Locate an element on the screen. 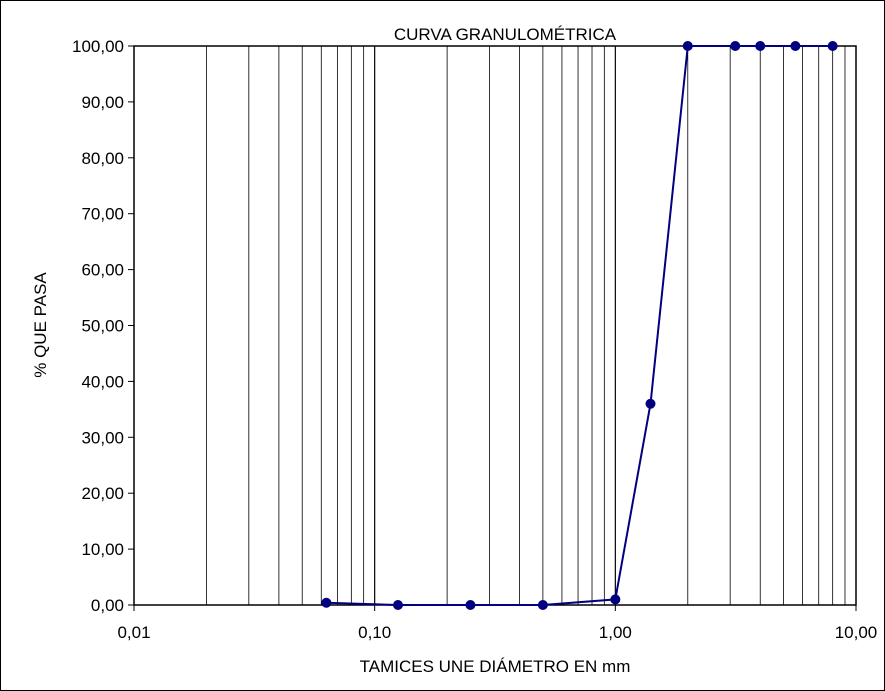 This screenshot has height=691, width=885. x-tick-label: 0,01 is located at coordinates (133, 632).